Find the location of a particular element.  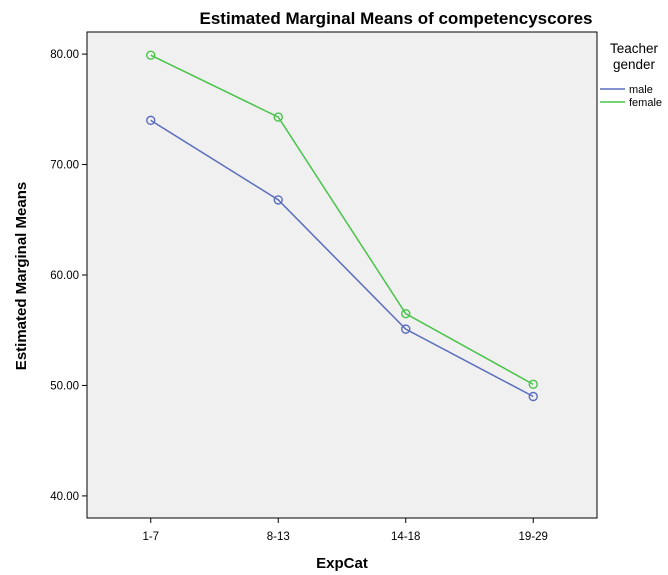

y-axis: 40.00 50.00 60.00 70.00 80.00 is located at coordinates (68, 276).